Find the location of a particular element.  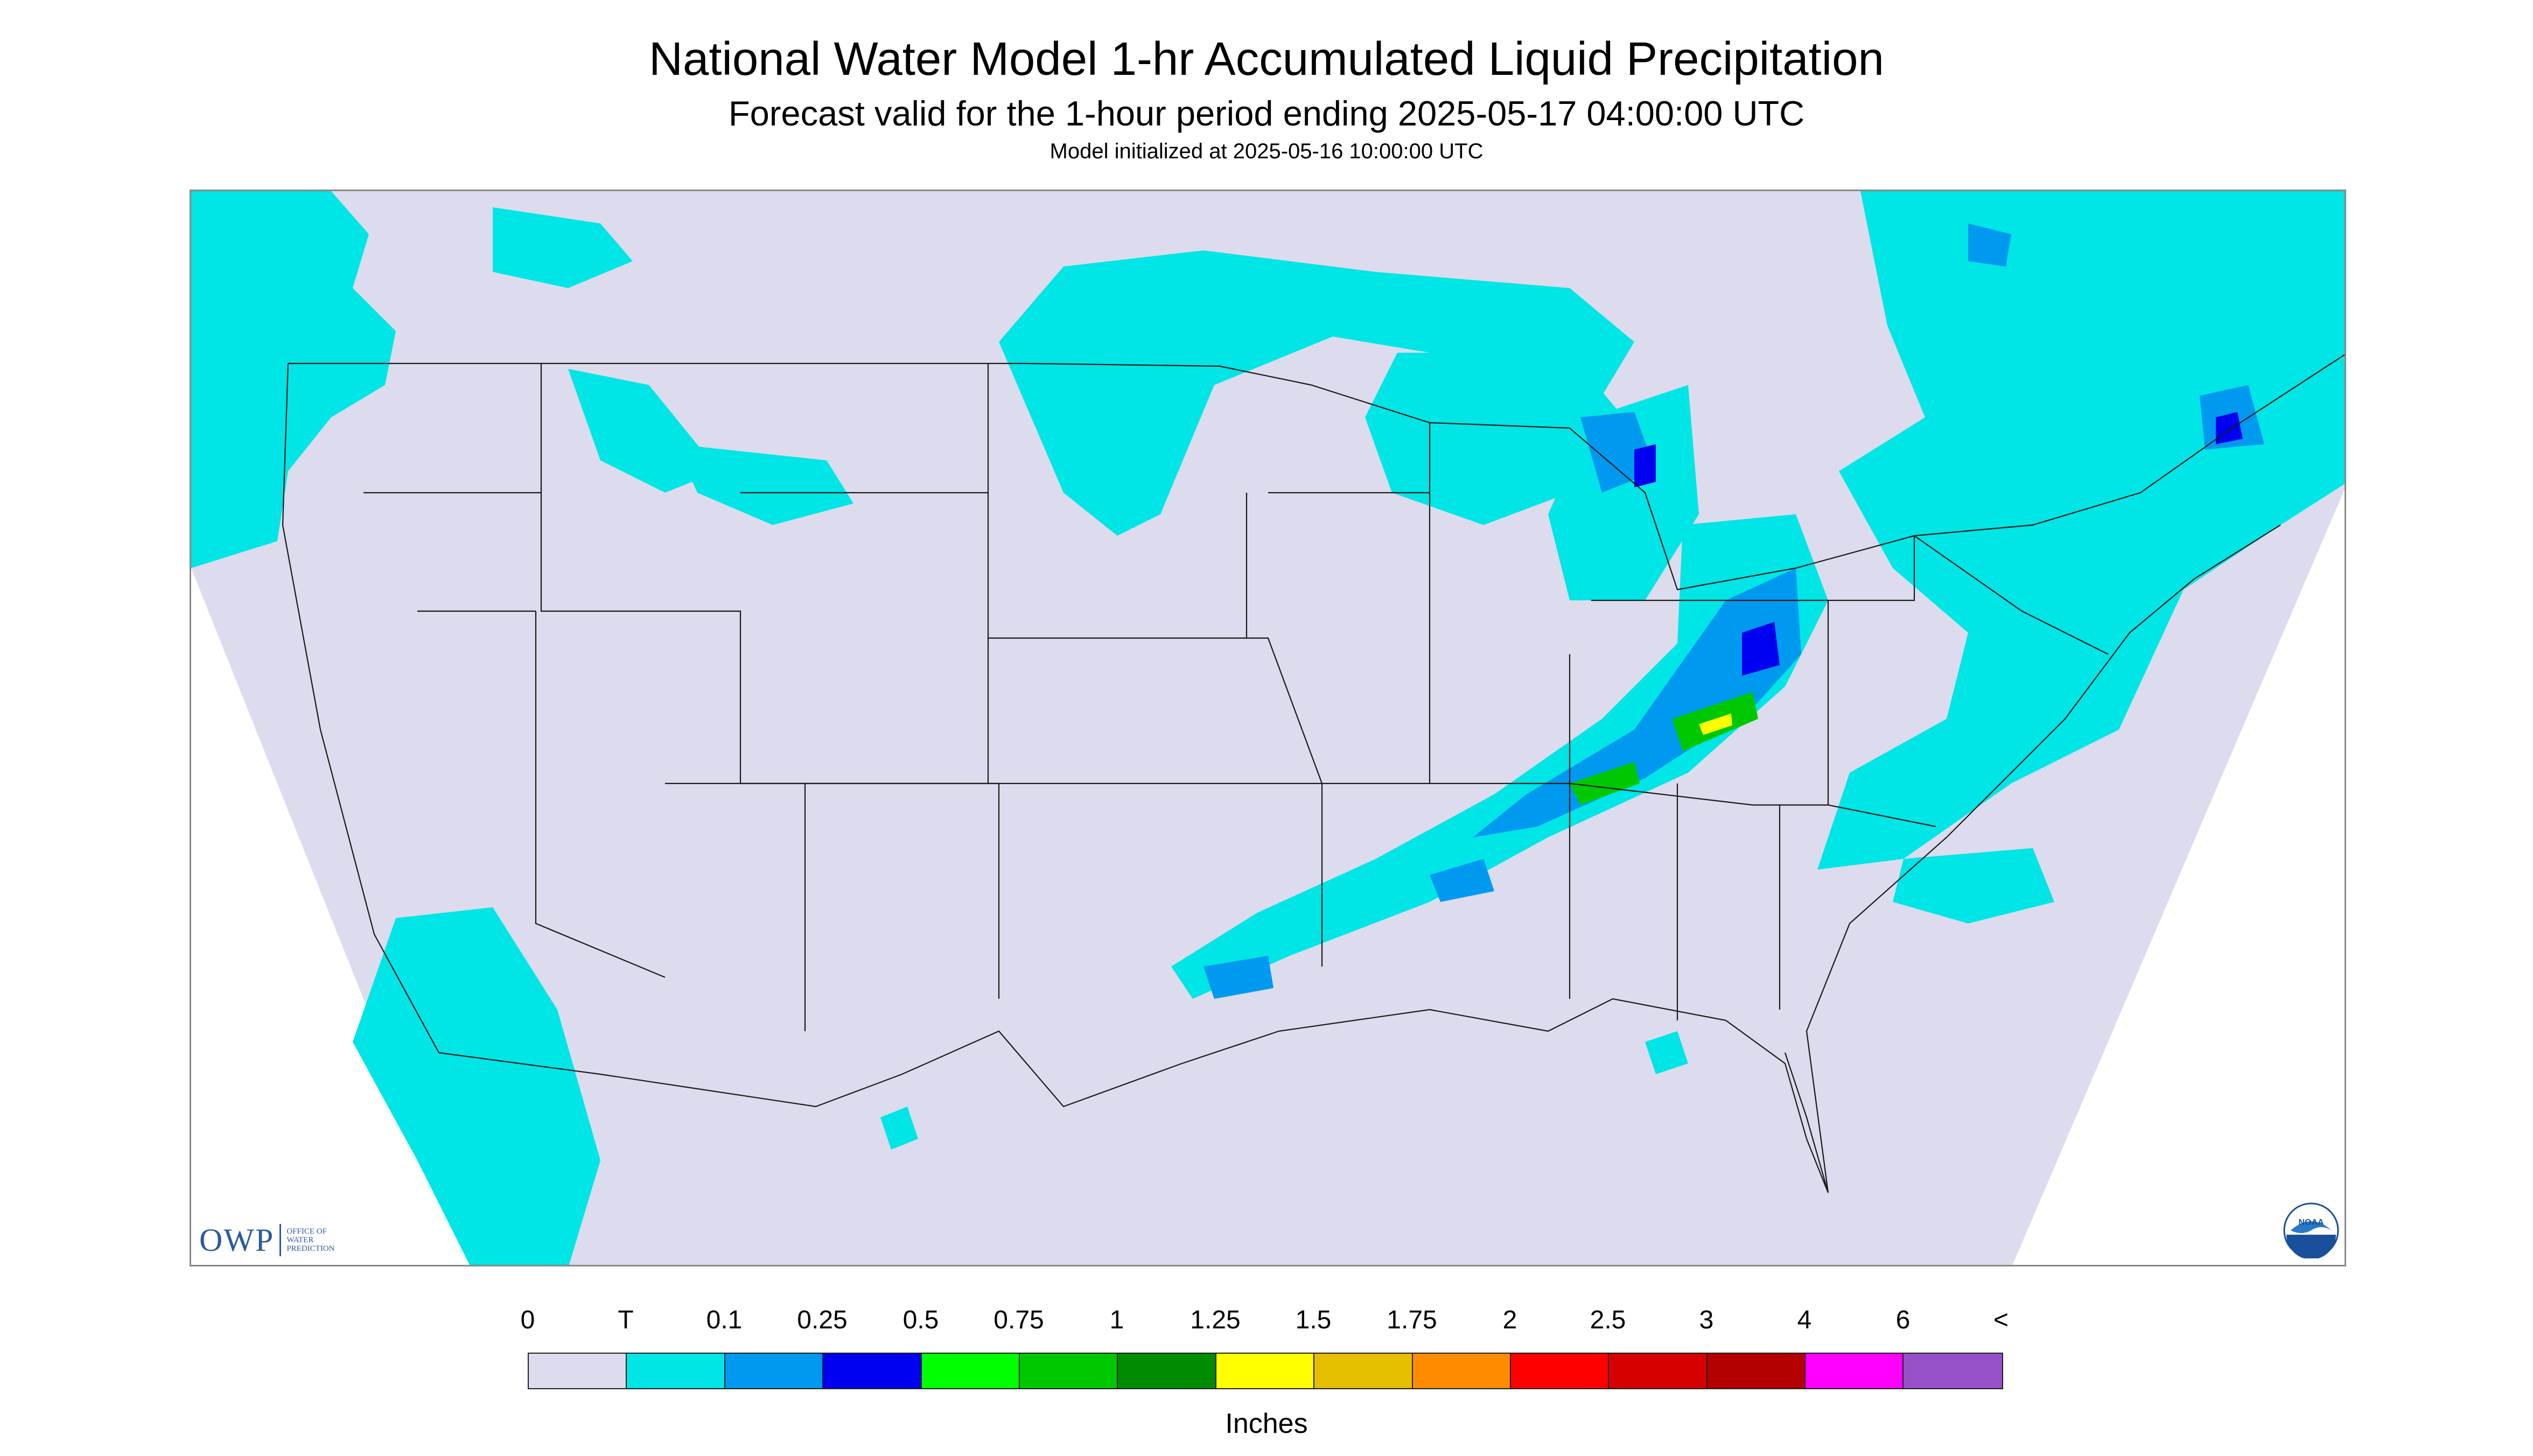

legend-label-10: 2 is located at coordinates (1510, 1320).